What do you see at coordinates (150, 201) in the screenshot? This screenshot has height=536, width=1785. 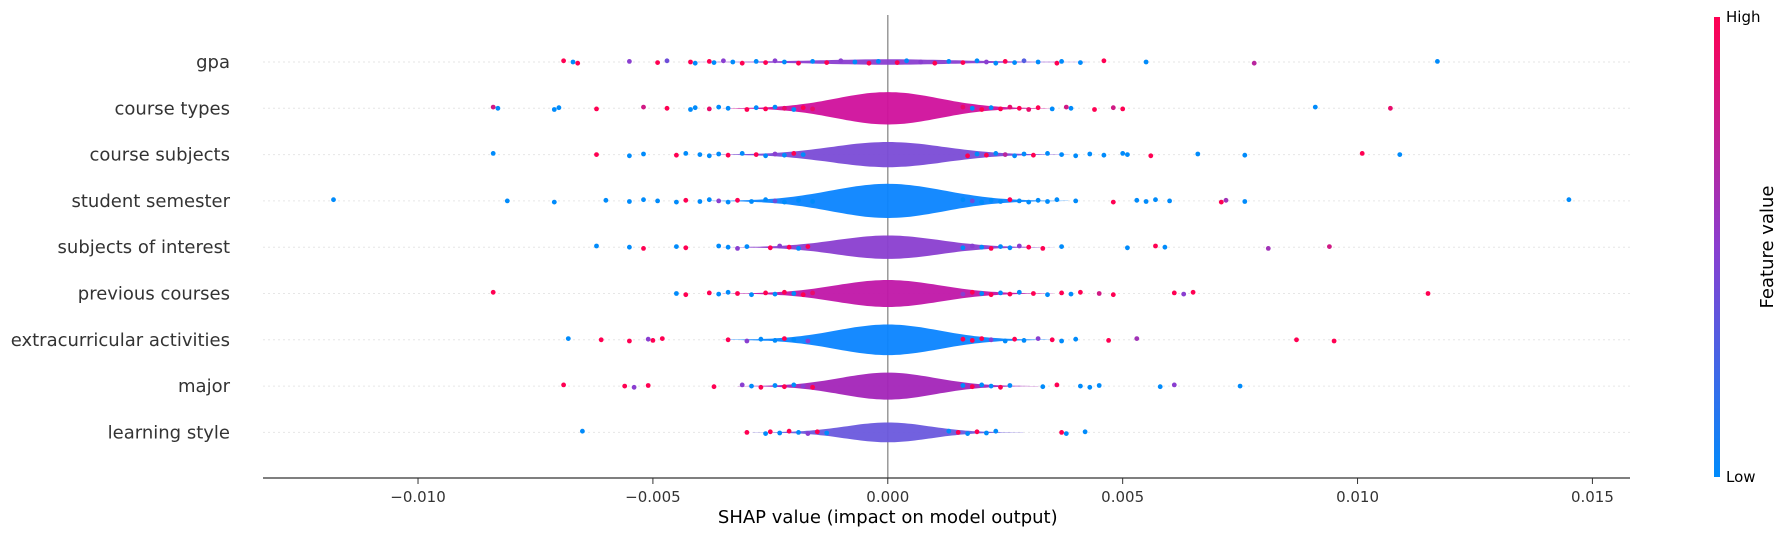 I see `feature-label: student semester` at bounding box center [150, 201].